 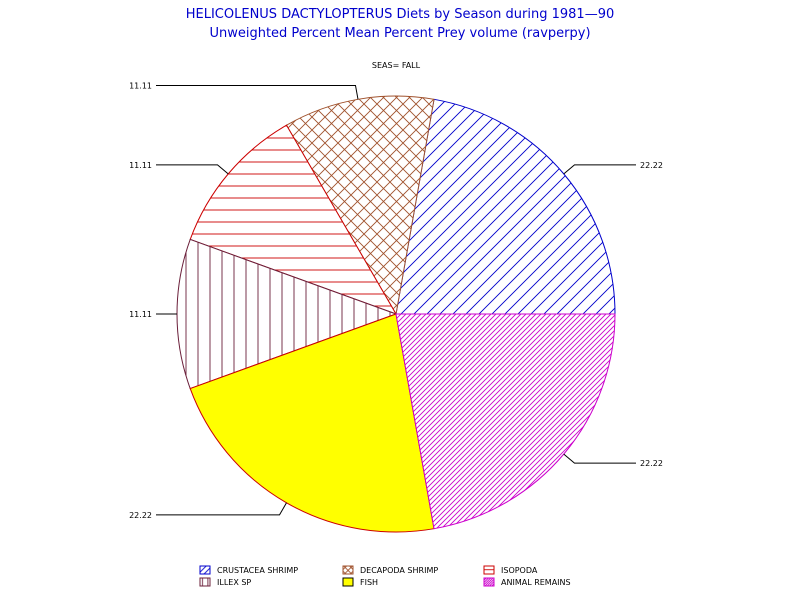 What do you see at coordinates (192, 169) in the screenshot?
I see `leader-line-isopoda` at bounding box center [192, 169].